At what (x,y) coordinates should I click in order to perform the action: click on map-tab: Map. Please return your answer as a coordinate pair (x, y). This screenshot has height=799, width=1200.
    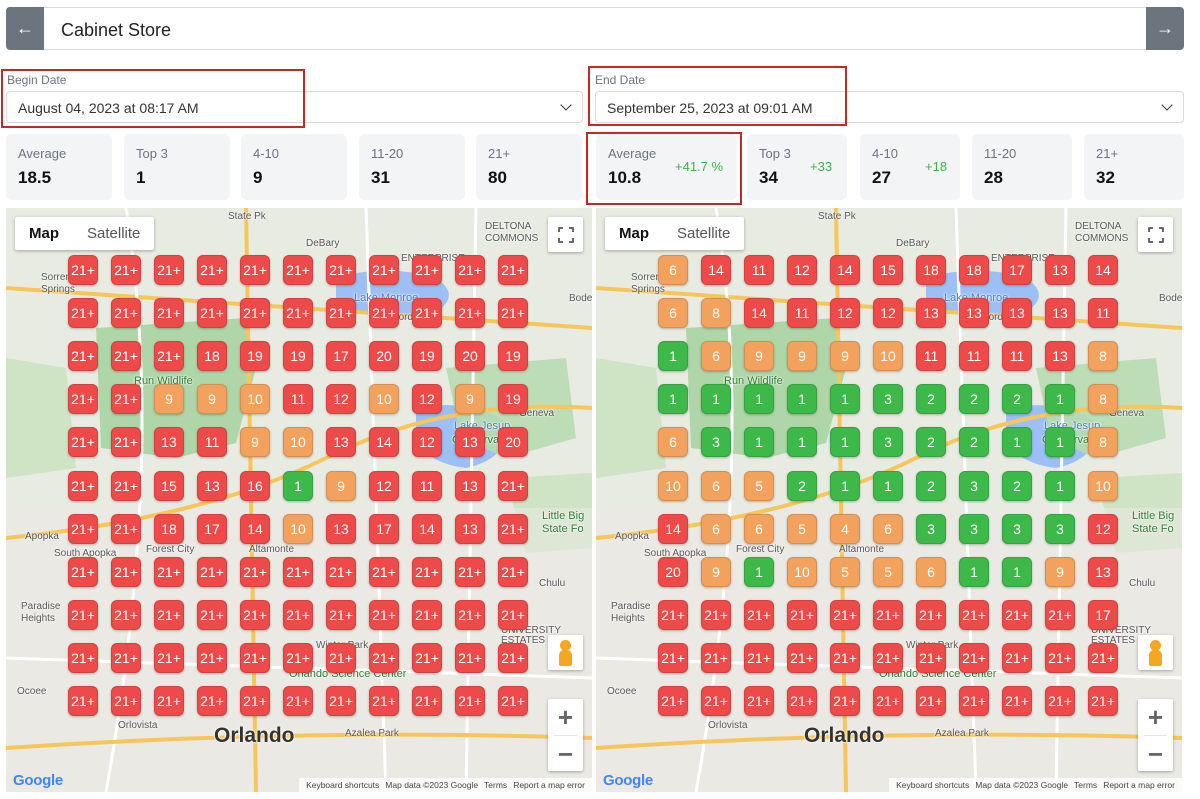
    Looking at the image, I should click on (634, 233).